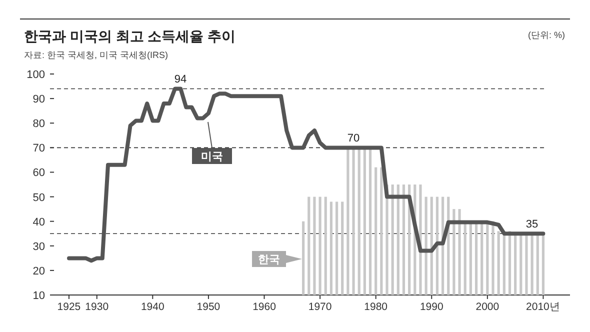 This screenshot has height=332, width=590. Describe the element at coordinates (38, 198) in the screenshot. I see `y-tick-label: 50` at that location.